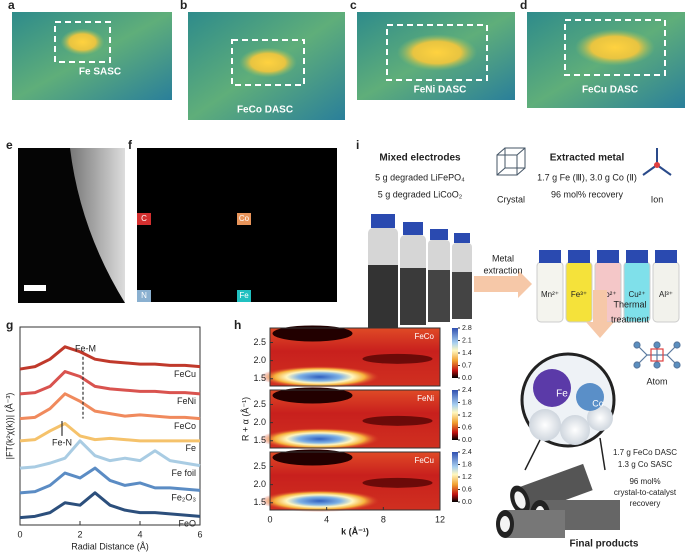  Describe the element at coordinates (9, 145) in the screenshot. I see `panel-label: e` at that location.